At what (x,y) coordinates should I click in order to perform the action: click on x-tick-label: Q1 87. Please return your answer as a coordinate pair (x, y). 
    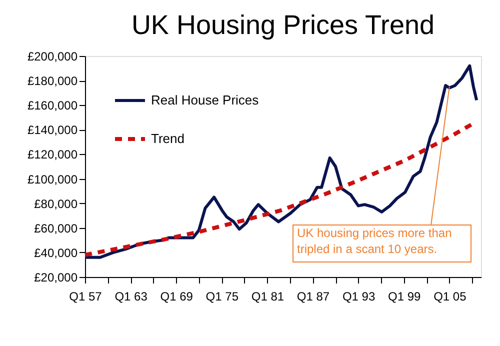
    Looking at the image, I should click on (313, 297).